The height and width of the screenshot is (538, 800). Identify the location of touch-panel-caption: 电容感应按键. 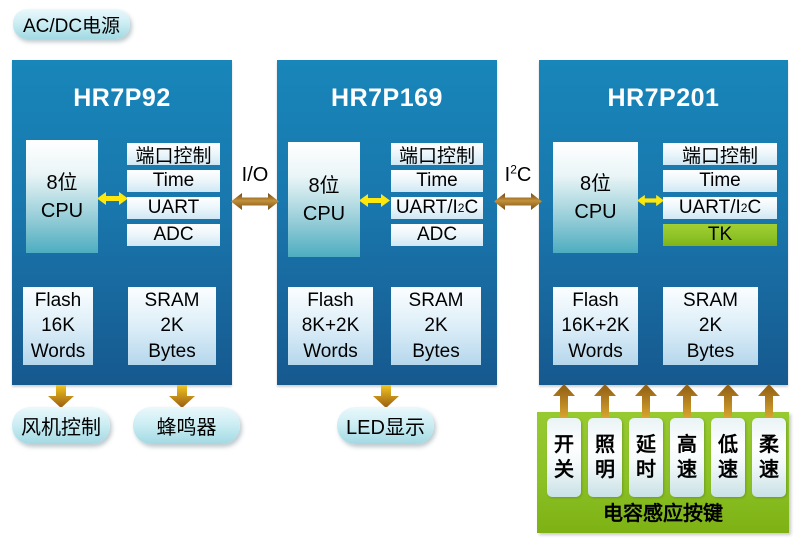
(663, 514).